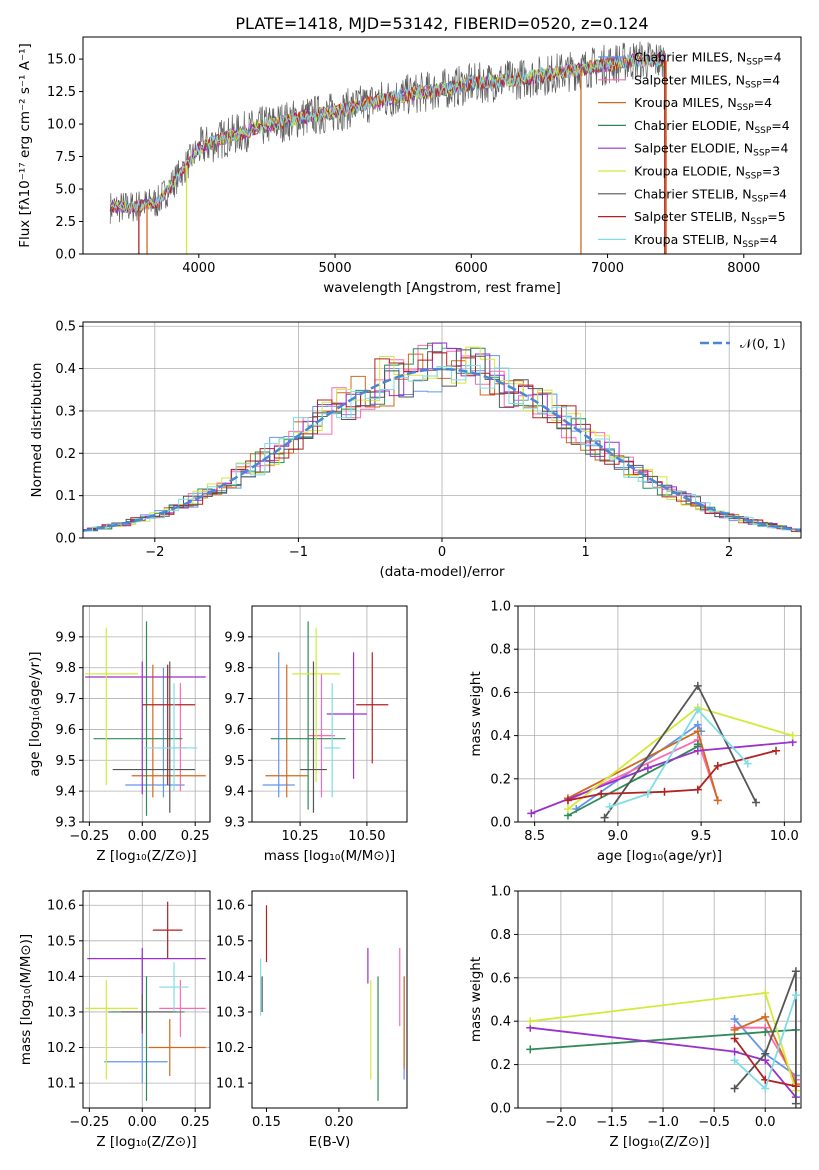 Image resolution: width=819 pixels, height=1170 pixels. What do you see at coordinates (65, 190) in the screenshot?
I see `y-tick-label: 5.0` at bounding box center [65, 190].